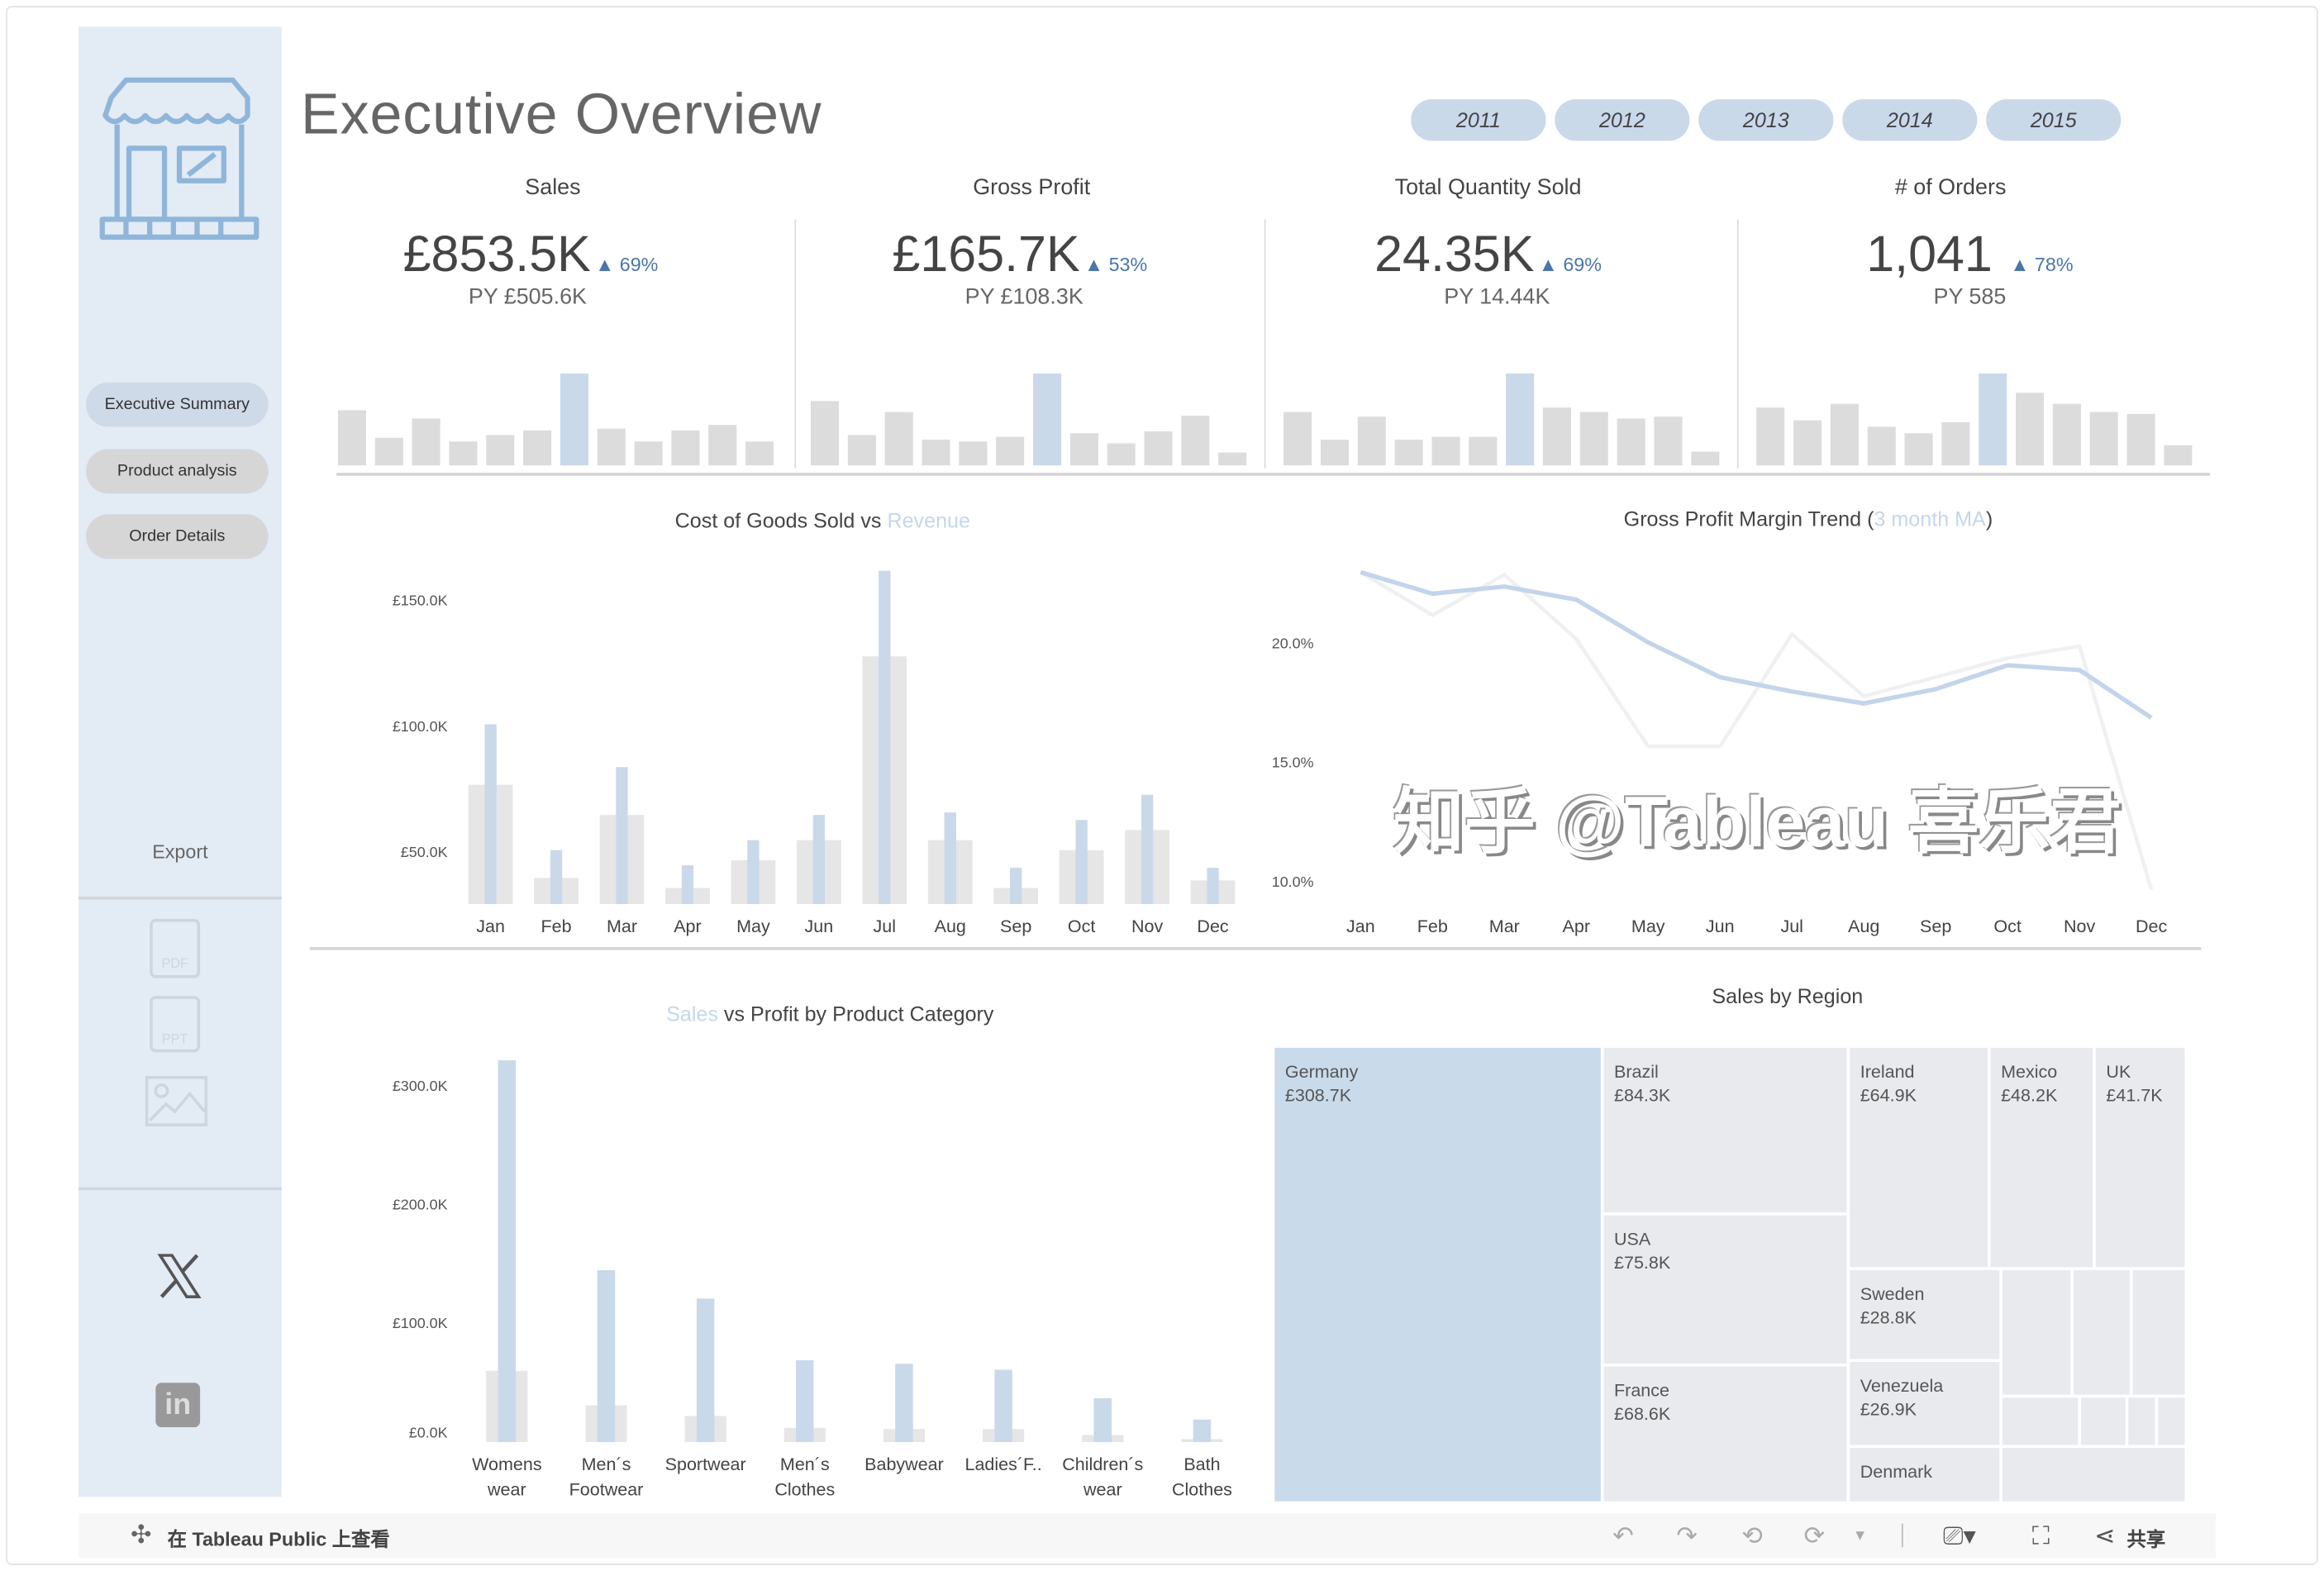  I want to click on revert-icon: ⟲, so click(1752, 1535).